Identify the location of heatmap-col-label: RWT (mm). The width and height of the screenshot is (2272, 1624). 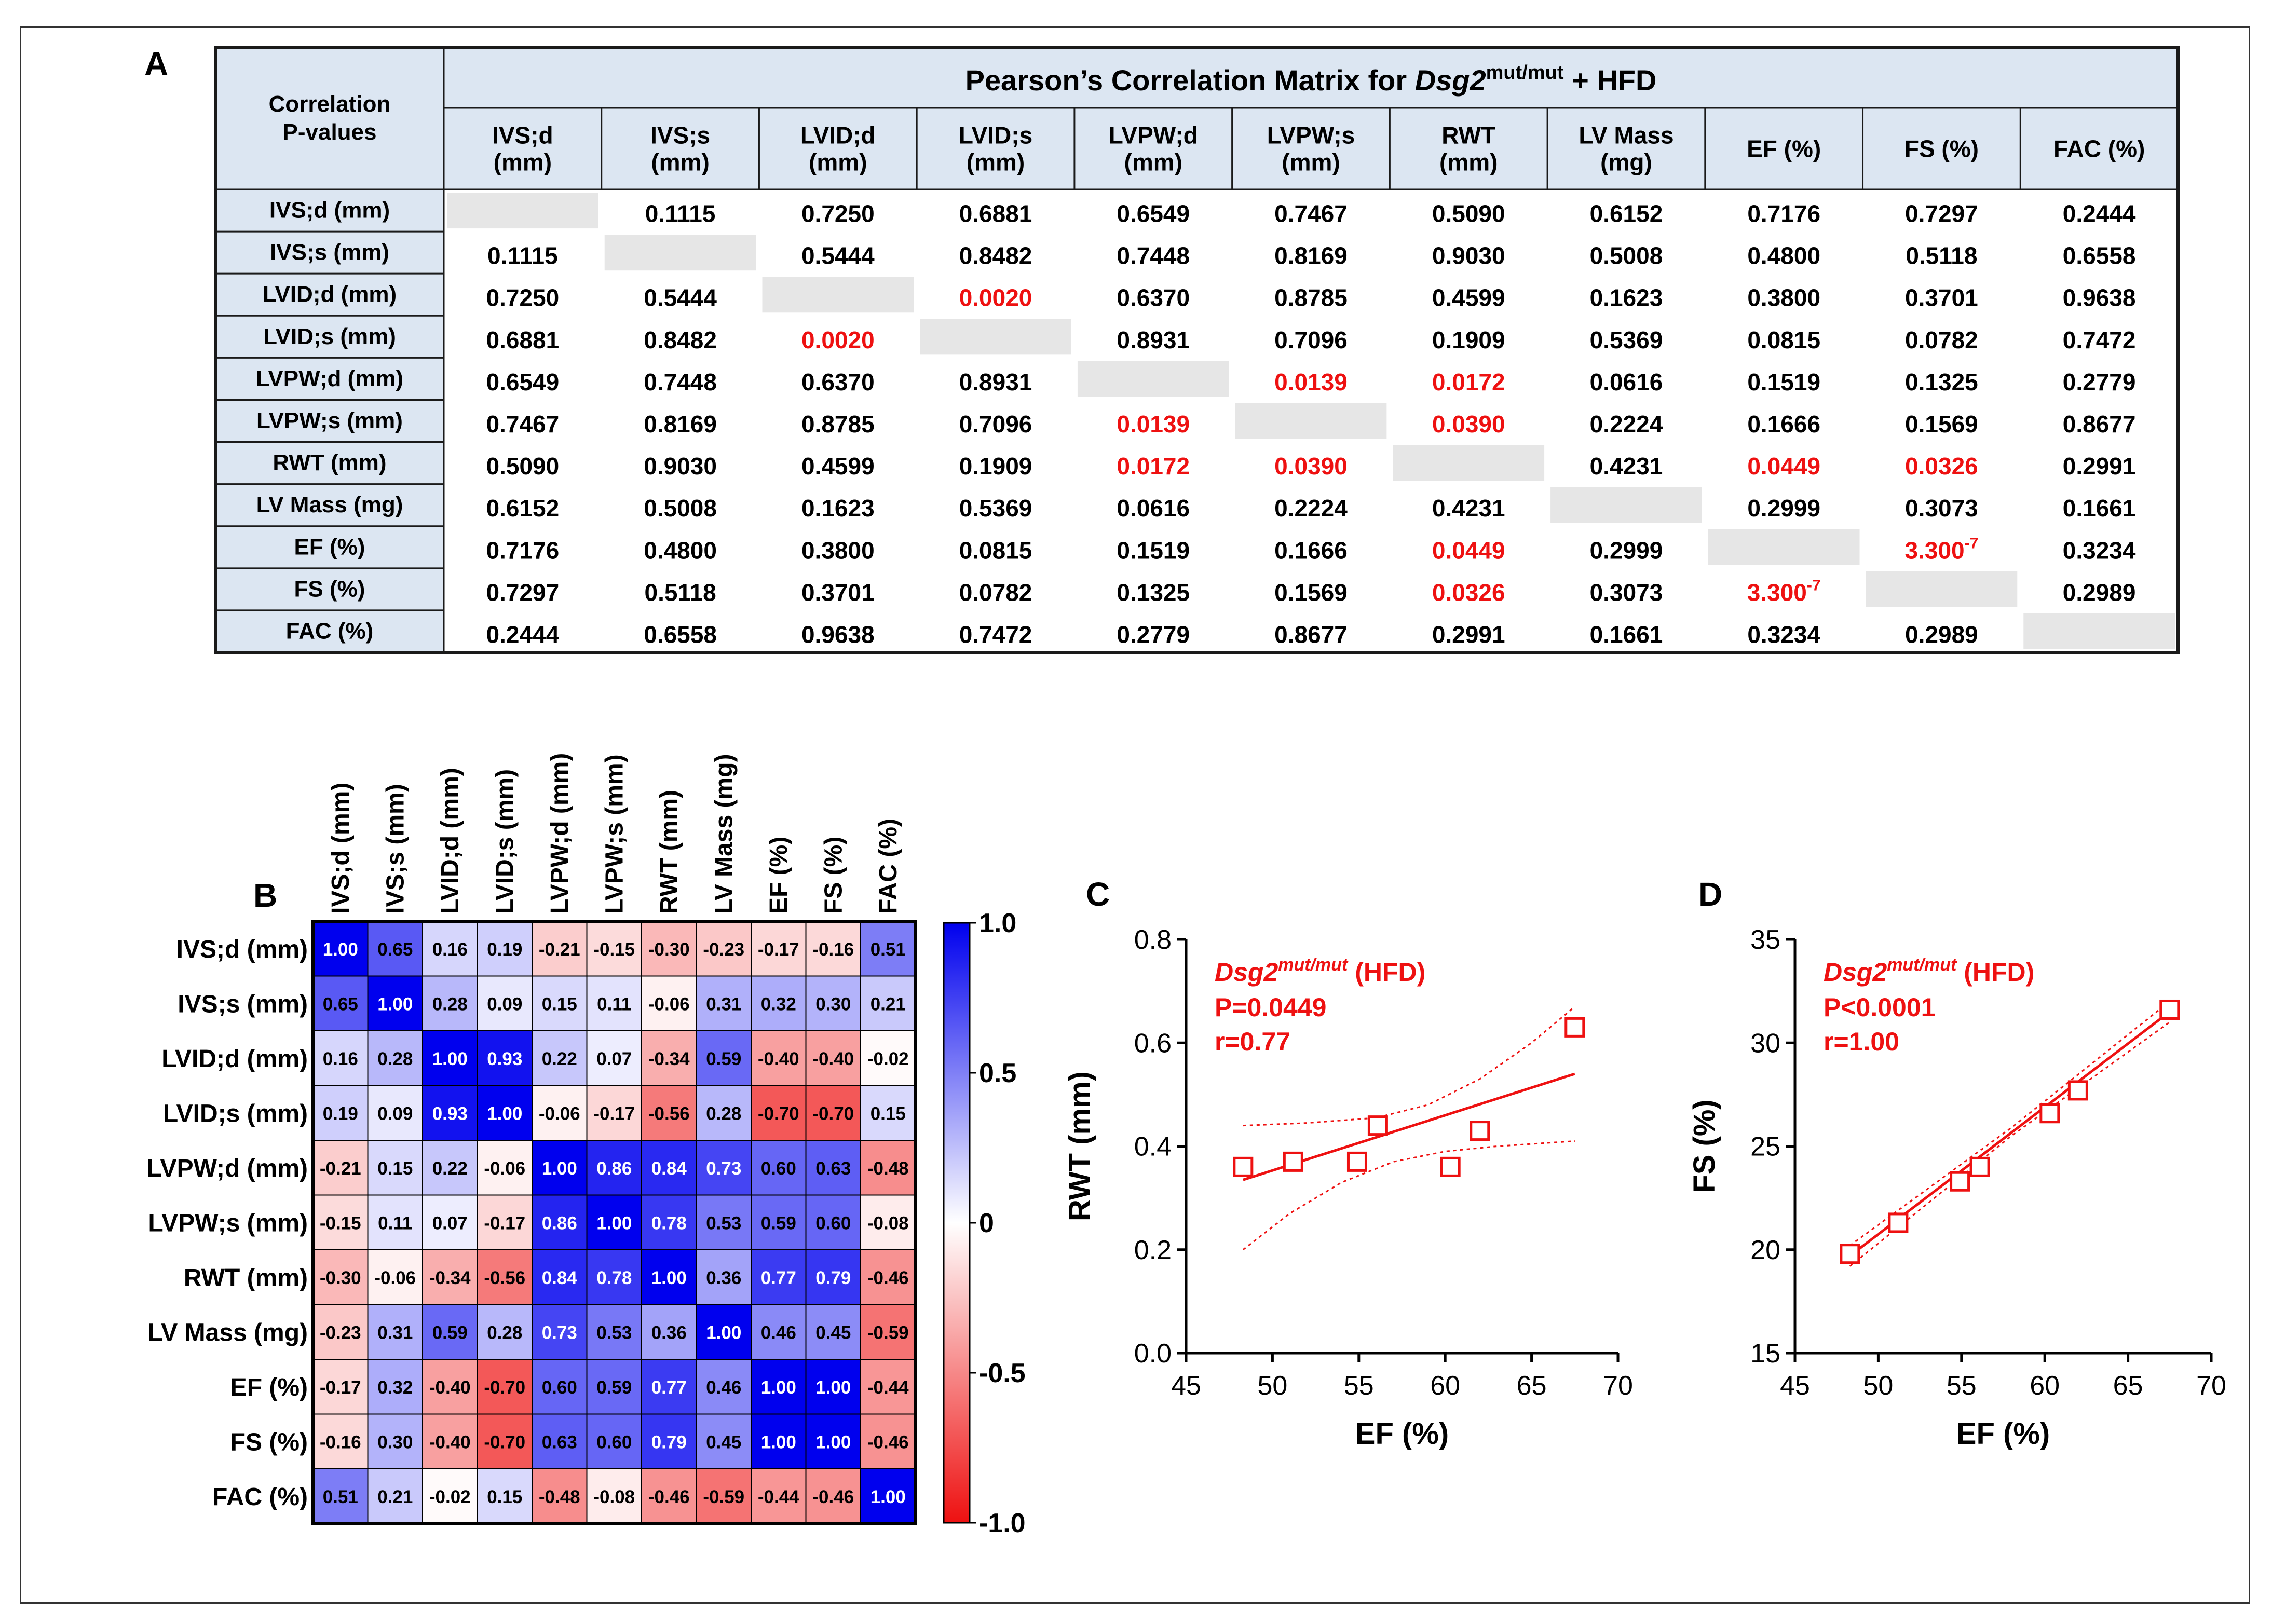
(669, 852).